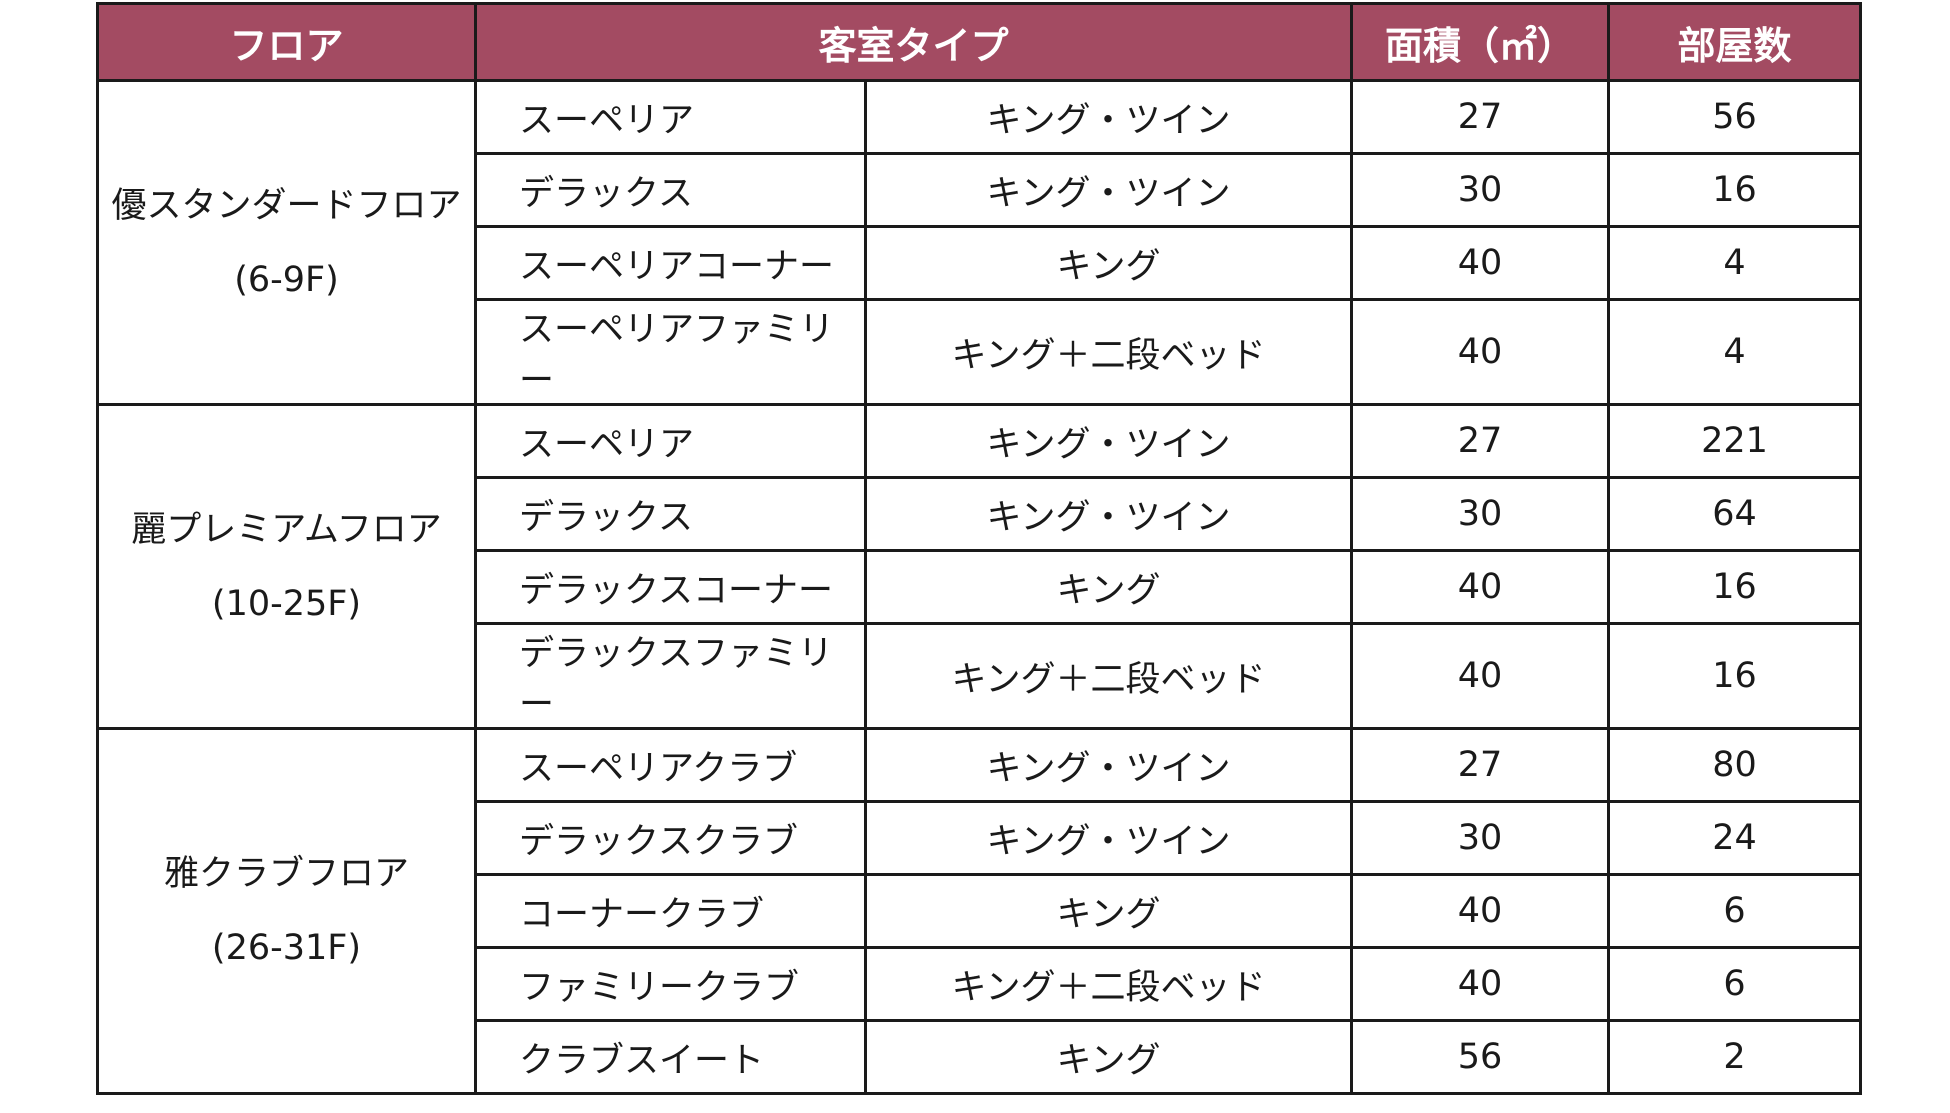 Image resolution: width=1950 pixels, height=1113 pixels. Describe the element at coordinates (670, 587) in the screenshot. I see `room-type-name: デラックスコーナー` at that location.